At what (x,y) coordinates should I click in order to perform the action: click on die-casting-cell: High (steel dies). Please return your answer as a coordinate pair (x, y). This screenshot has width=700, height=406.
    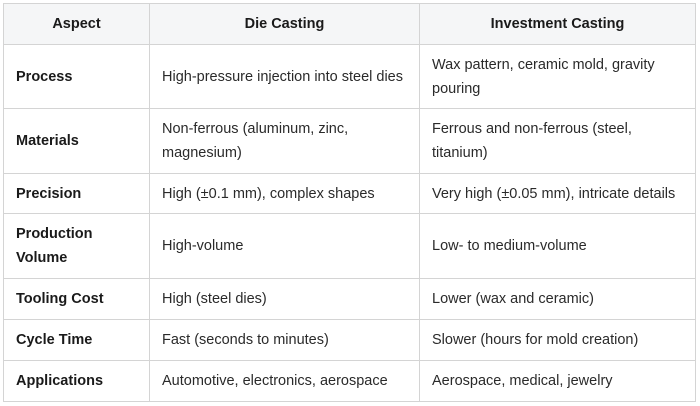
    Looking at the image, I should click on (284, 299).